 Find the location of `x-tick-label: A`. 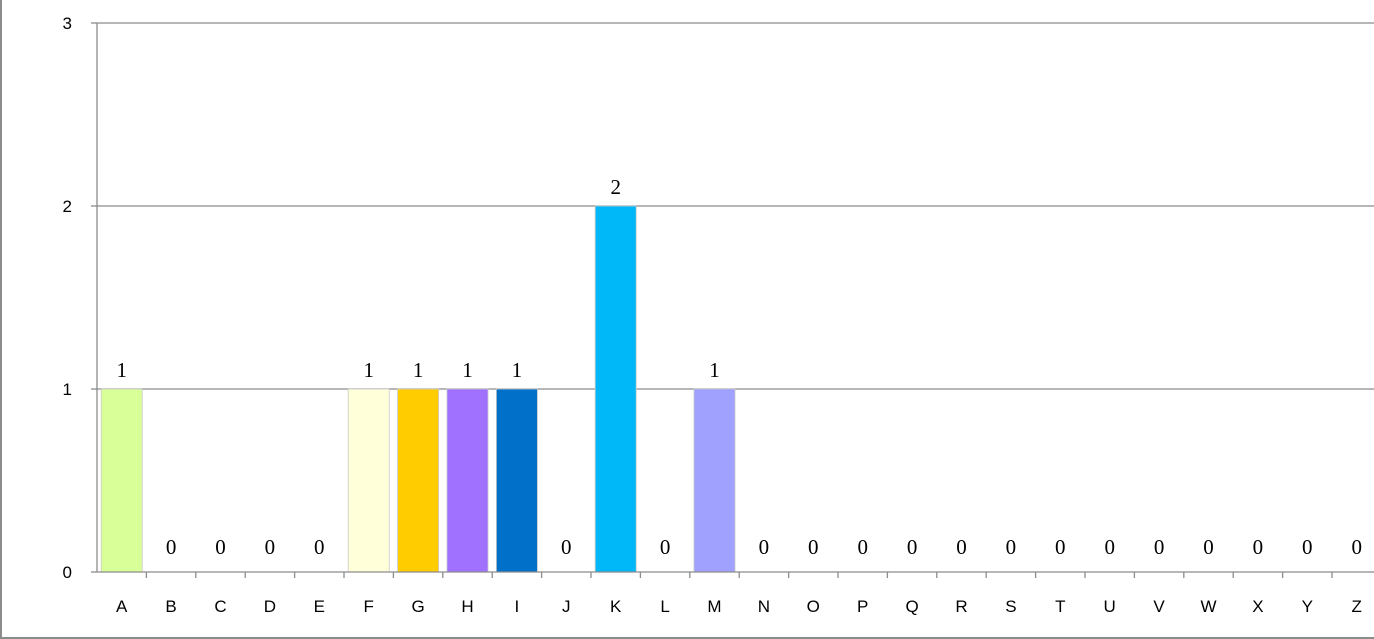

x-tick-label: A is located at coordinates (122, 606).